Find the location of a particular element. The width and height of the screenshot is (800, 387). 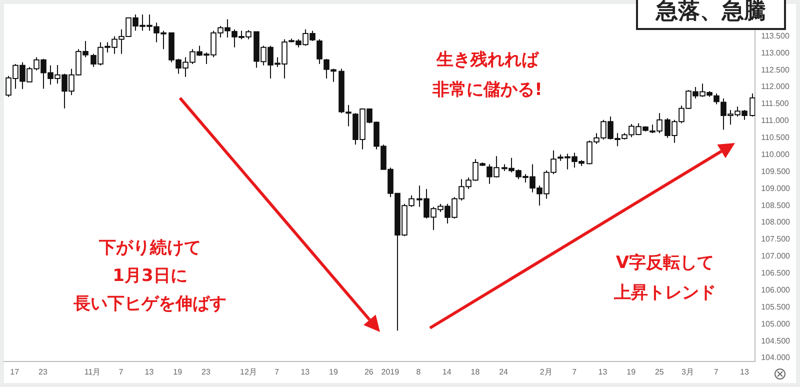

x-tick-label: 11月 is located at coordinates (92, 371).